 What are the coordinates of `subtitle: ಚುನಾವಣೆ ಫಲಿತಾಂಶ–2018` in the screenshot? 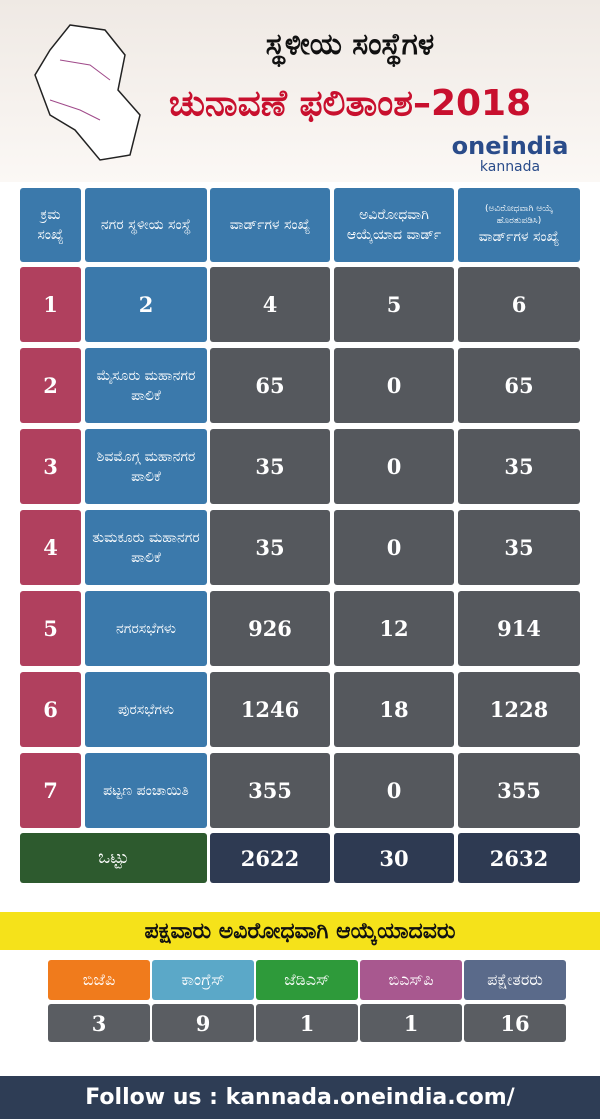 It's located at (350, 103).